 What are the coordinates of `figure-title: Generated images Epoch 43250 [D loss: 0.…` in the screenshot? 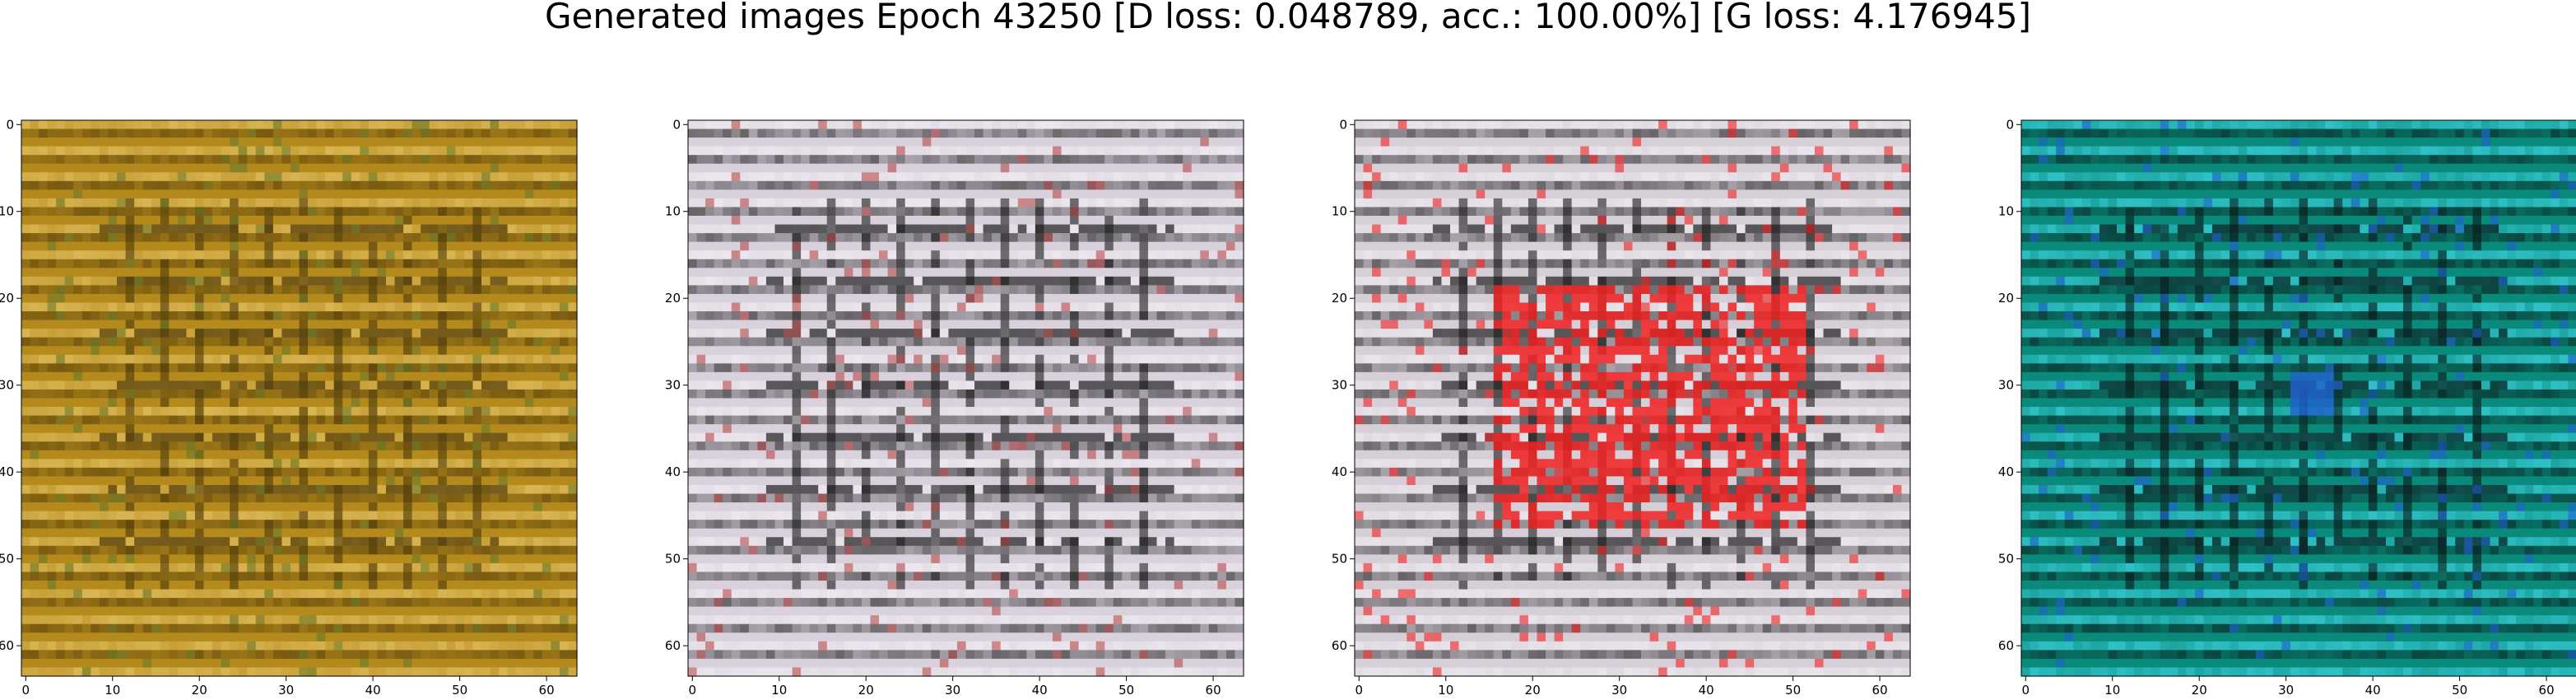 It's located at (1288, 24).